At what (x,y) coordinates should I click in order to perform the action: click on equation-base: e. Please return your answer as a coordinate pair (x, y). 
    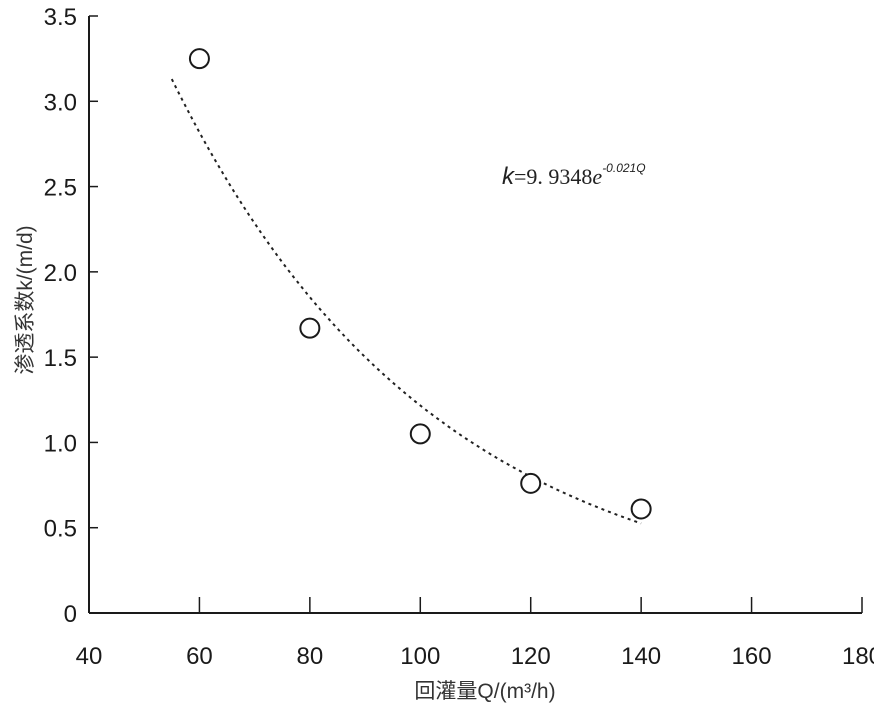
    Looking at the image, I should click on (597, 176).